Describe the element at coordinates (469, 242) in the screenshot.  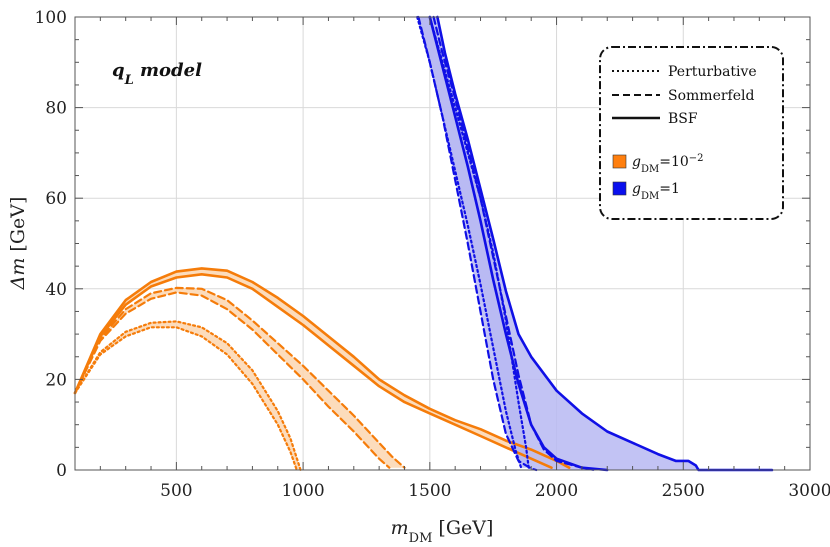
I see `line-blue-perturbative-lower` at that location.